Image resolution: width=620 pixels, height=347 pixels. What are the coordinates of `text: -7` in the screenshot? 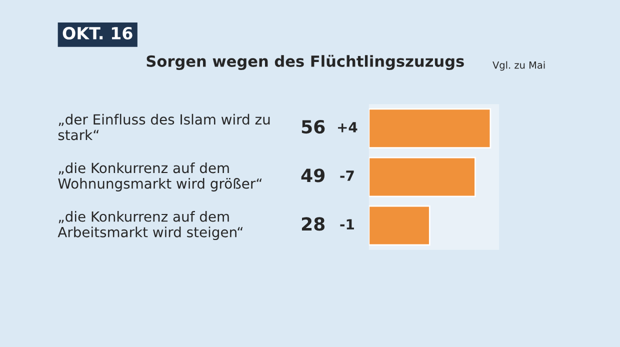 It's located at (347, 175).